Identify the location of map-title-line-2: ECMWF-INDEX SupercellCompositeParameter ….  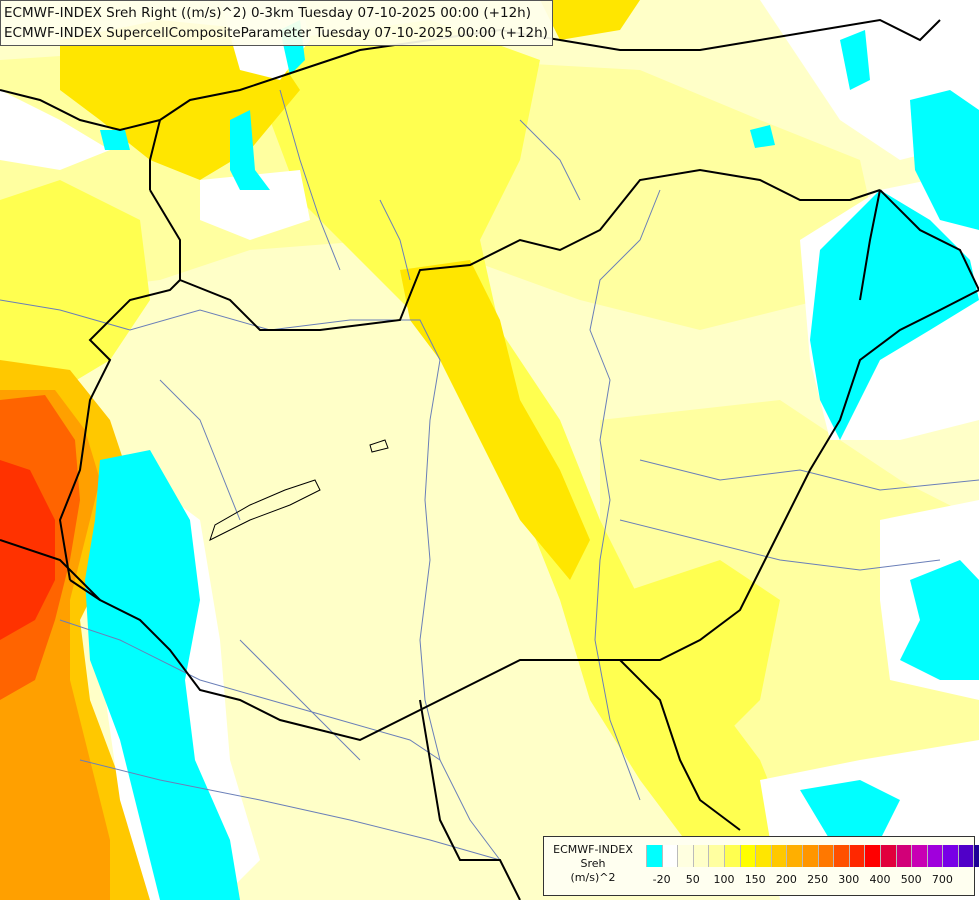
(276, 33).